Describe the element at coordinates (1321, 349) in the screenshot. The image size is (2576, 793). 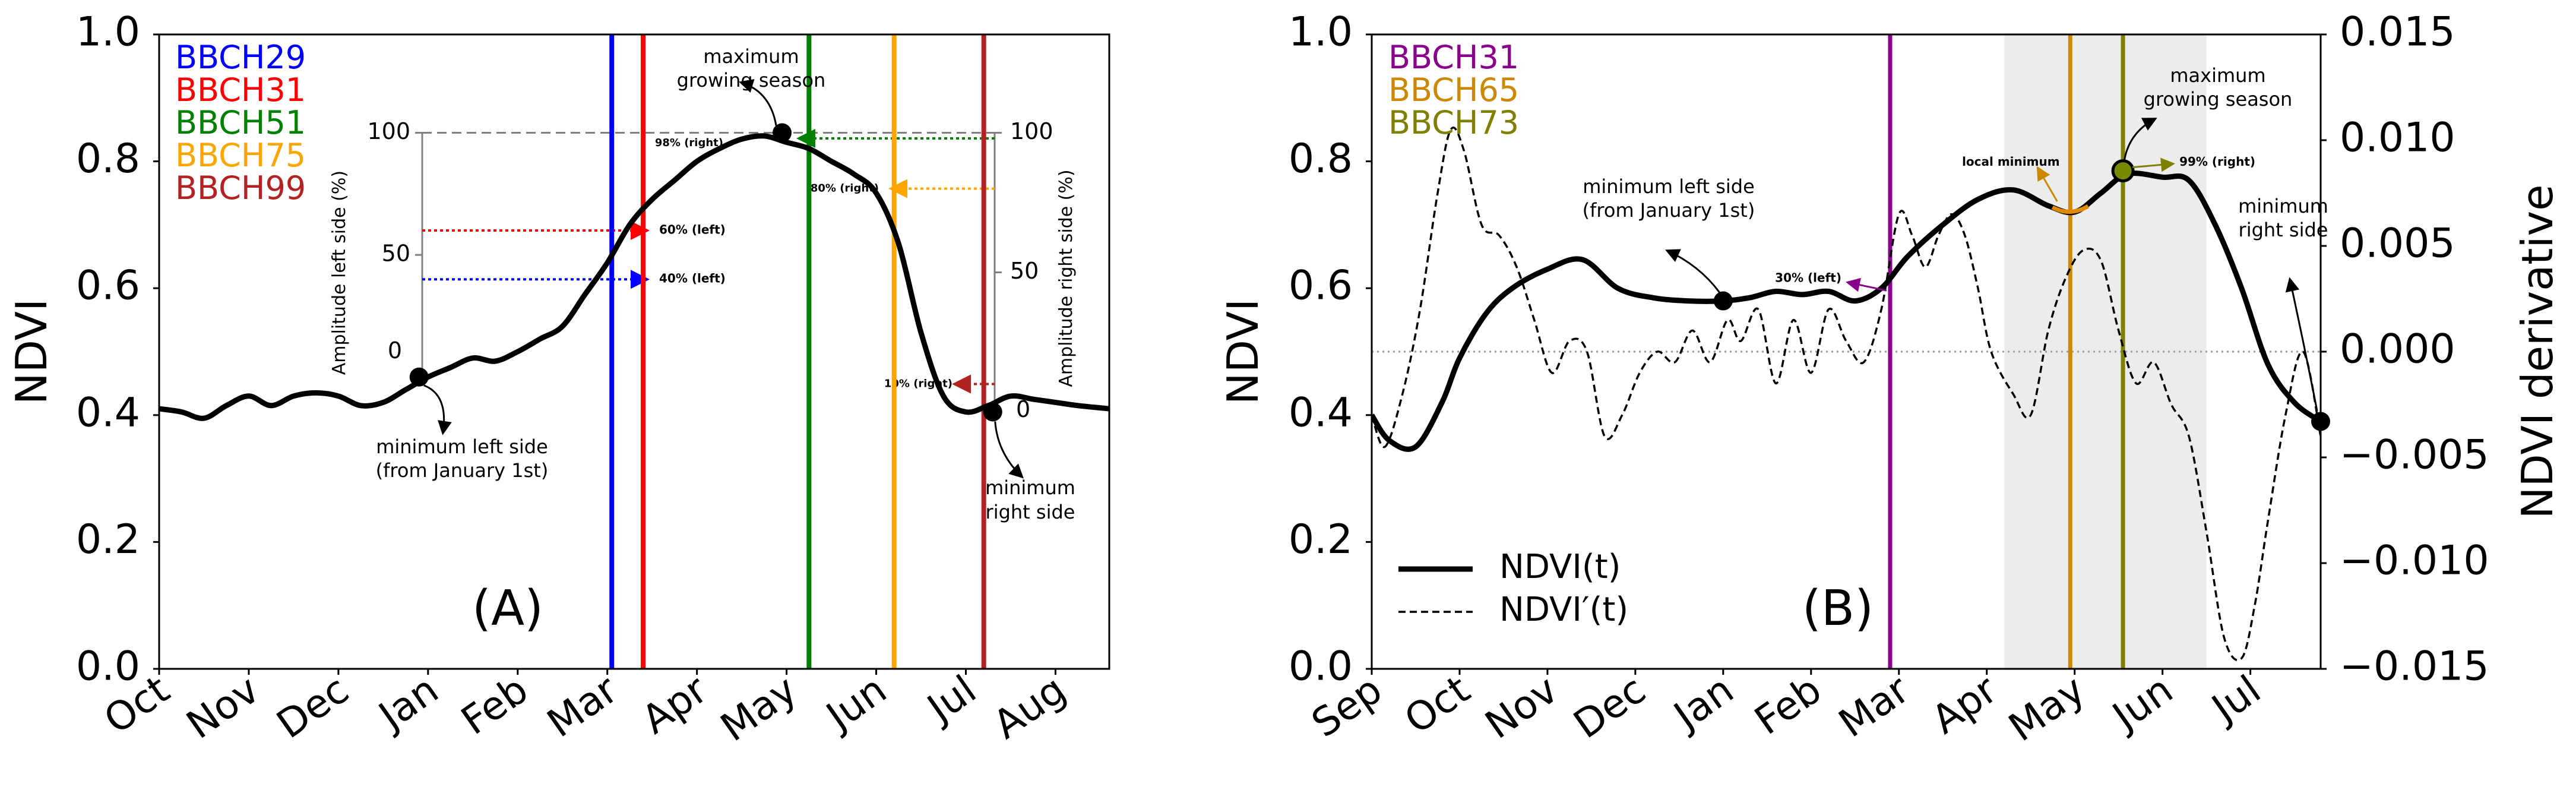
I see `panel-b-y-axis: 0.0 0.2 0.4 0.6 0.8 1.0` at that location.